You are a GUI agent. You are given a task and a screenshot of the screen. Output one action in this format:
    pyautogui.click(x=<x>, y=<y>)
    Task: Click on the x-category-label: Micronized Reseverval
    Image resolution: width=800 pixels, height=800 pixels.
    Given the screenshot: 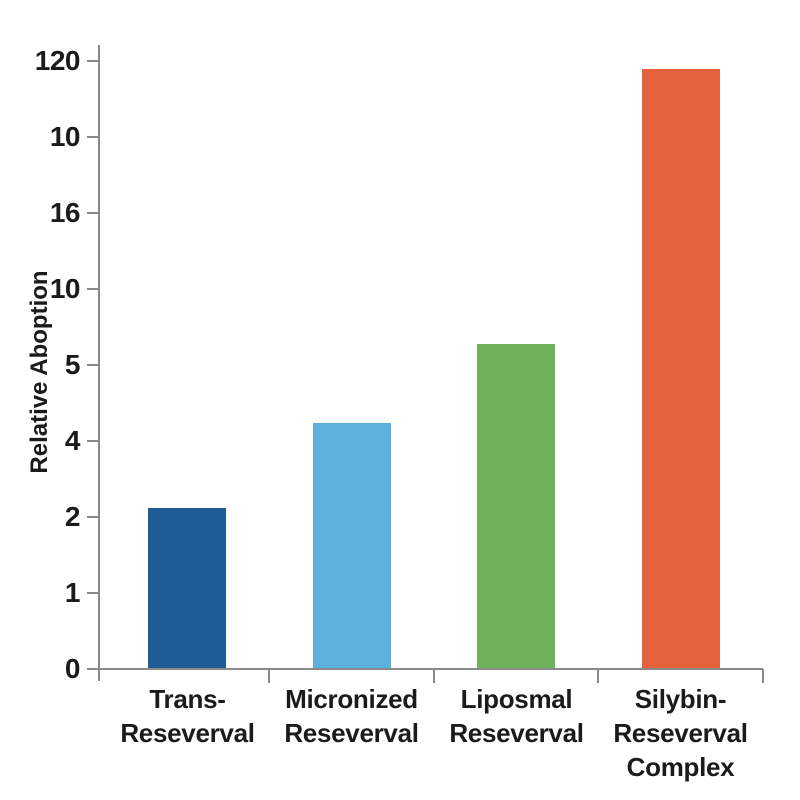 What is the action you would take?
    pyautogui.click(x=351, y=716)
    